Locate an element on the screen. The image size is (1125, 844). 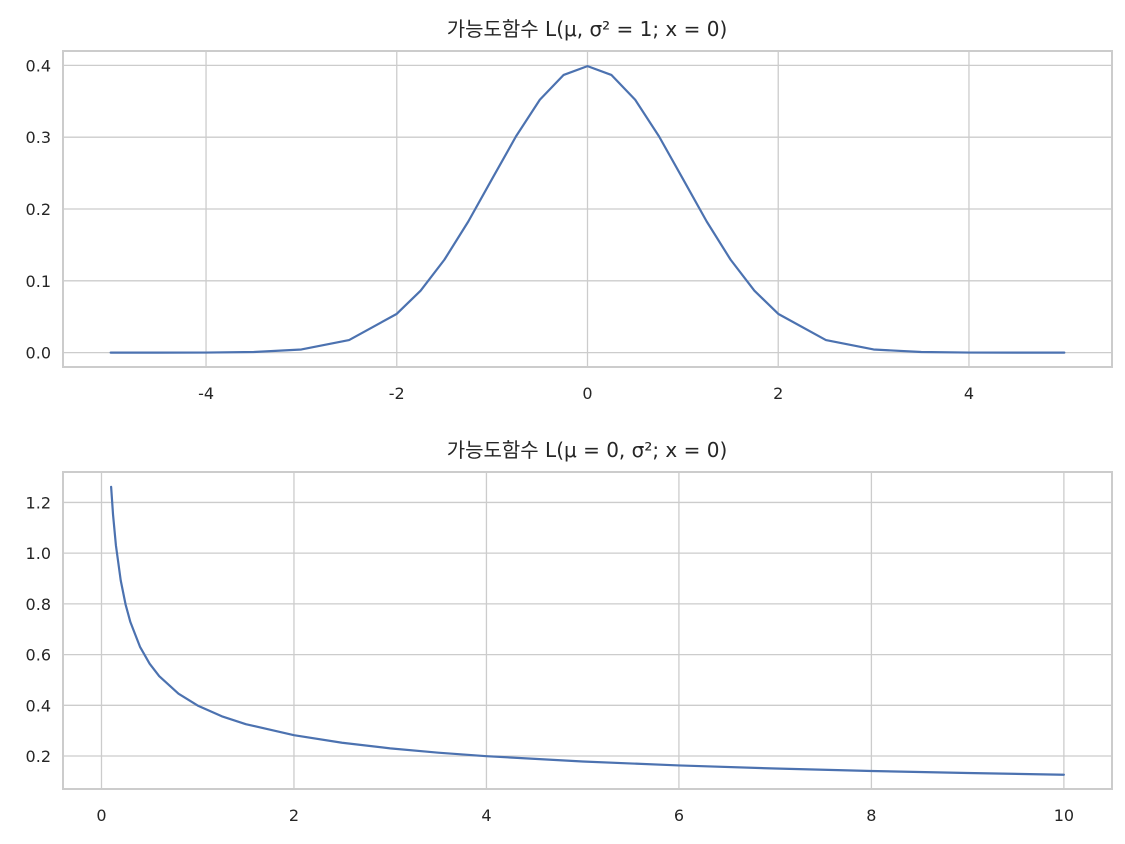
y-tick-label: 0.3 is located at coordinates (38, 137).